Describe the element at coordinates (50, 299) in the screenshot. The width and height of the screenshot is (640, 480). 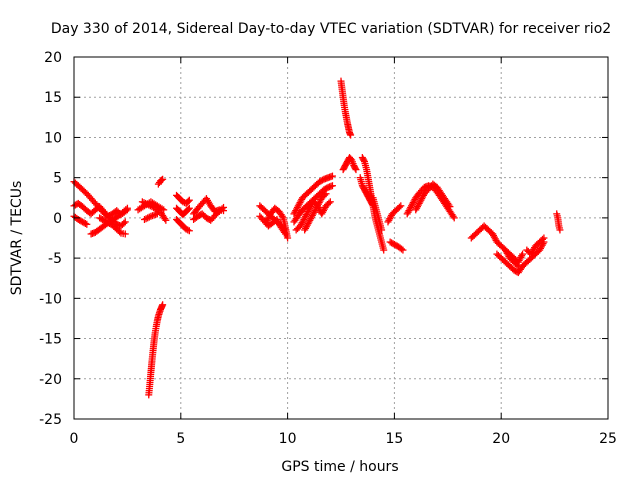
I see `y-tick-label: -10` at that location.